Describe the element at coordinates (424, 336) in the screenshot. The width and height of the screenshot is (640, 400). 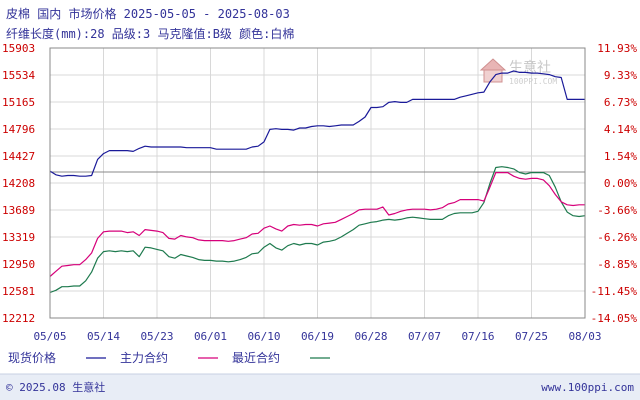
I see `x-tick-label: 07/07` at that location.